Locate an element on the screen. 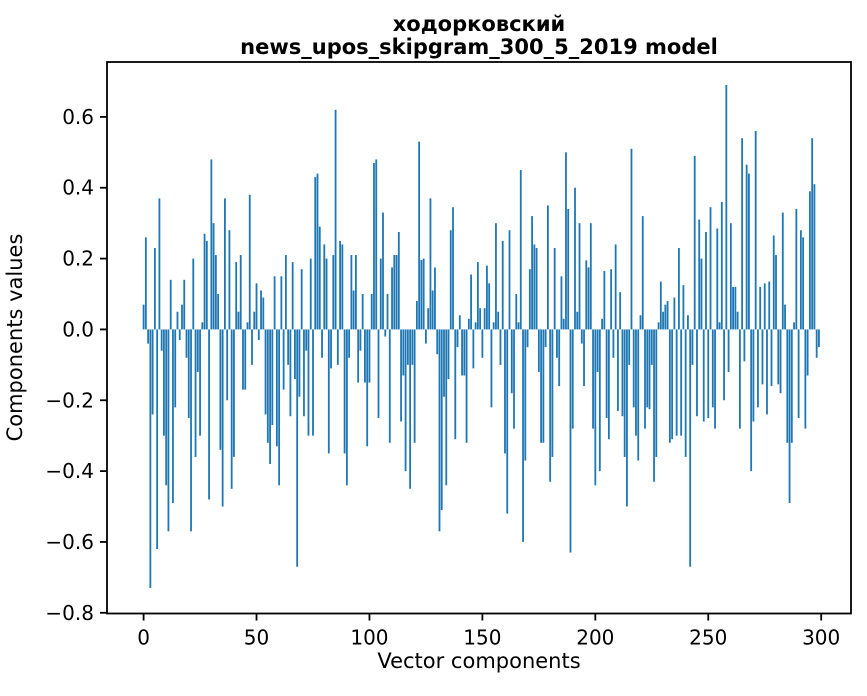  x-axis-label: Vector components is located at coordinates (478, 661).